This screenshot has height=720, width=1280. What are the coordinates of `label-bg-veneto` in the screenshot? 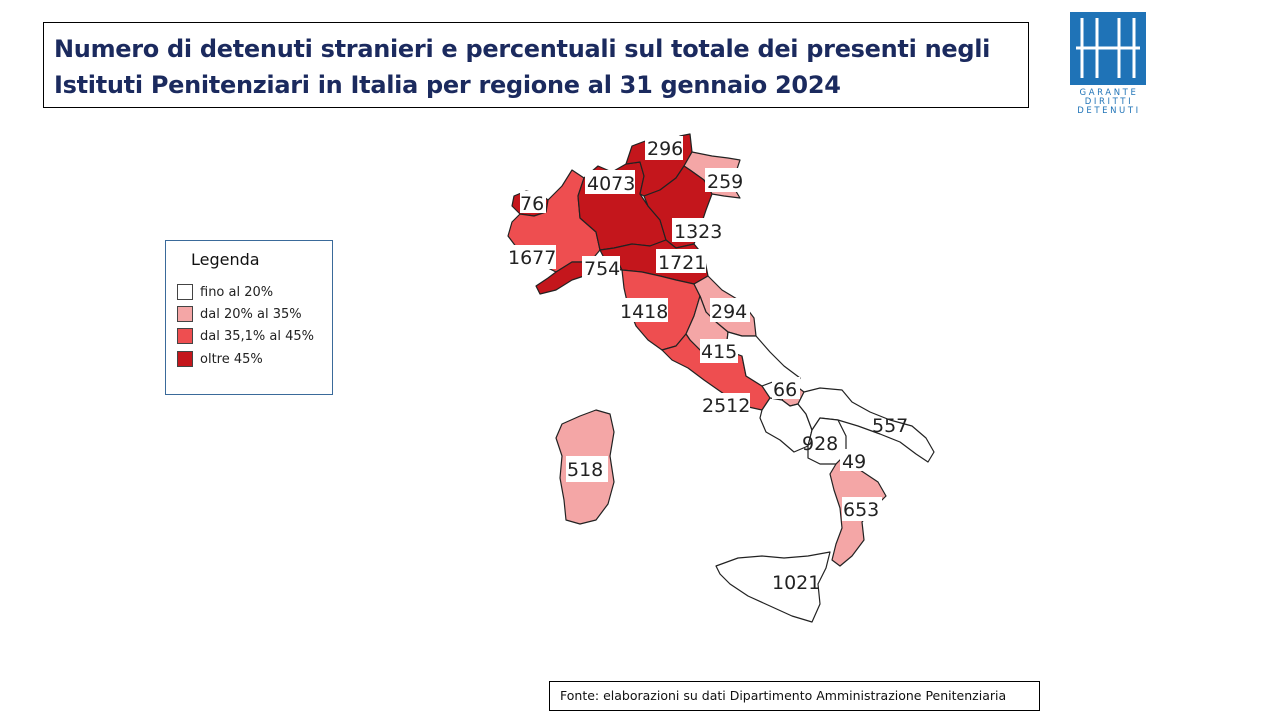 It's located at (697, 230).